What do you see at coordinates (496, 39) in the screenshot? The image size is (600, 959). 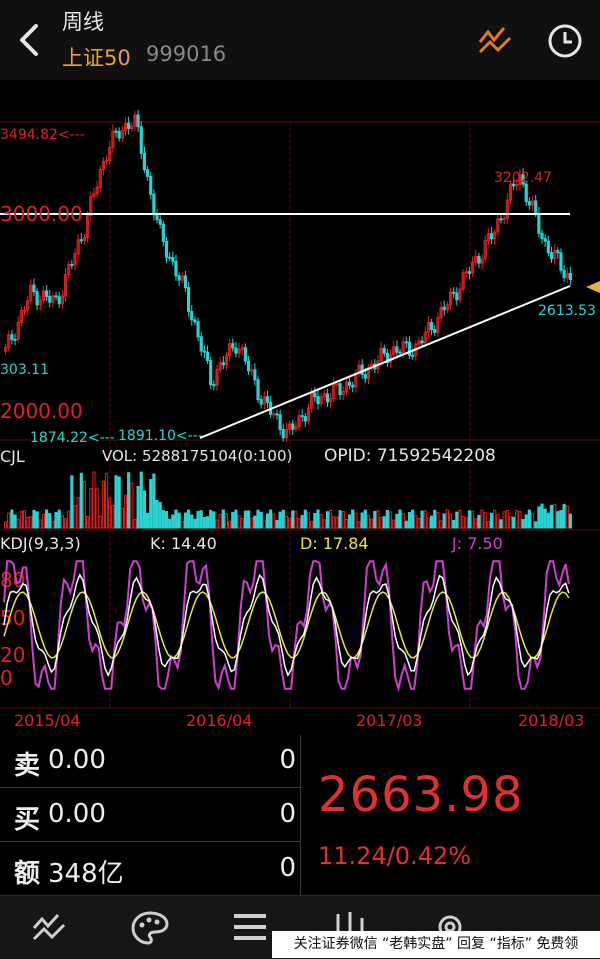 I see `chart-style-icon` at bounding box center [496, 39].